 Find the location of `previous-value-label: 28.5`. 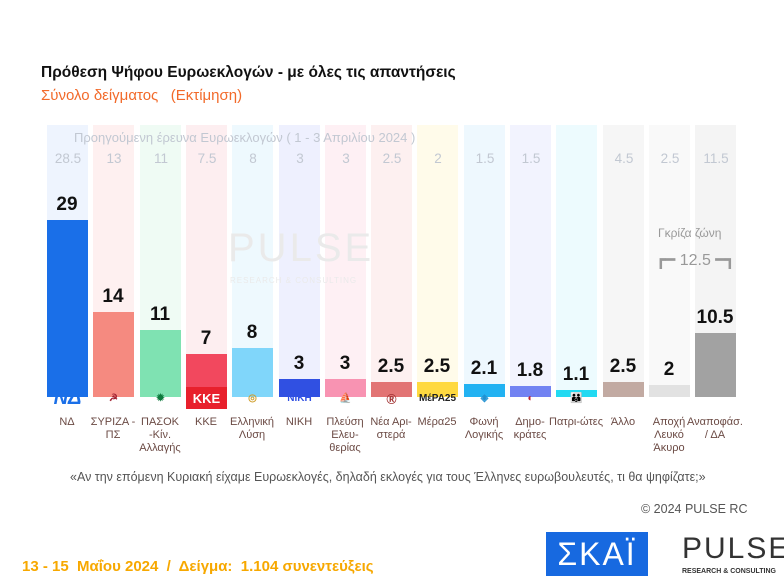

previous-value-label: 28.5 is located at coordinates (68, 158).